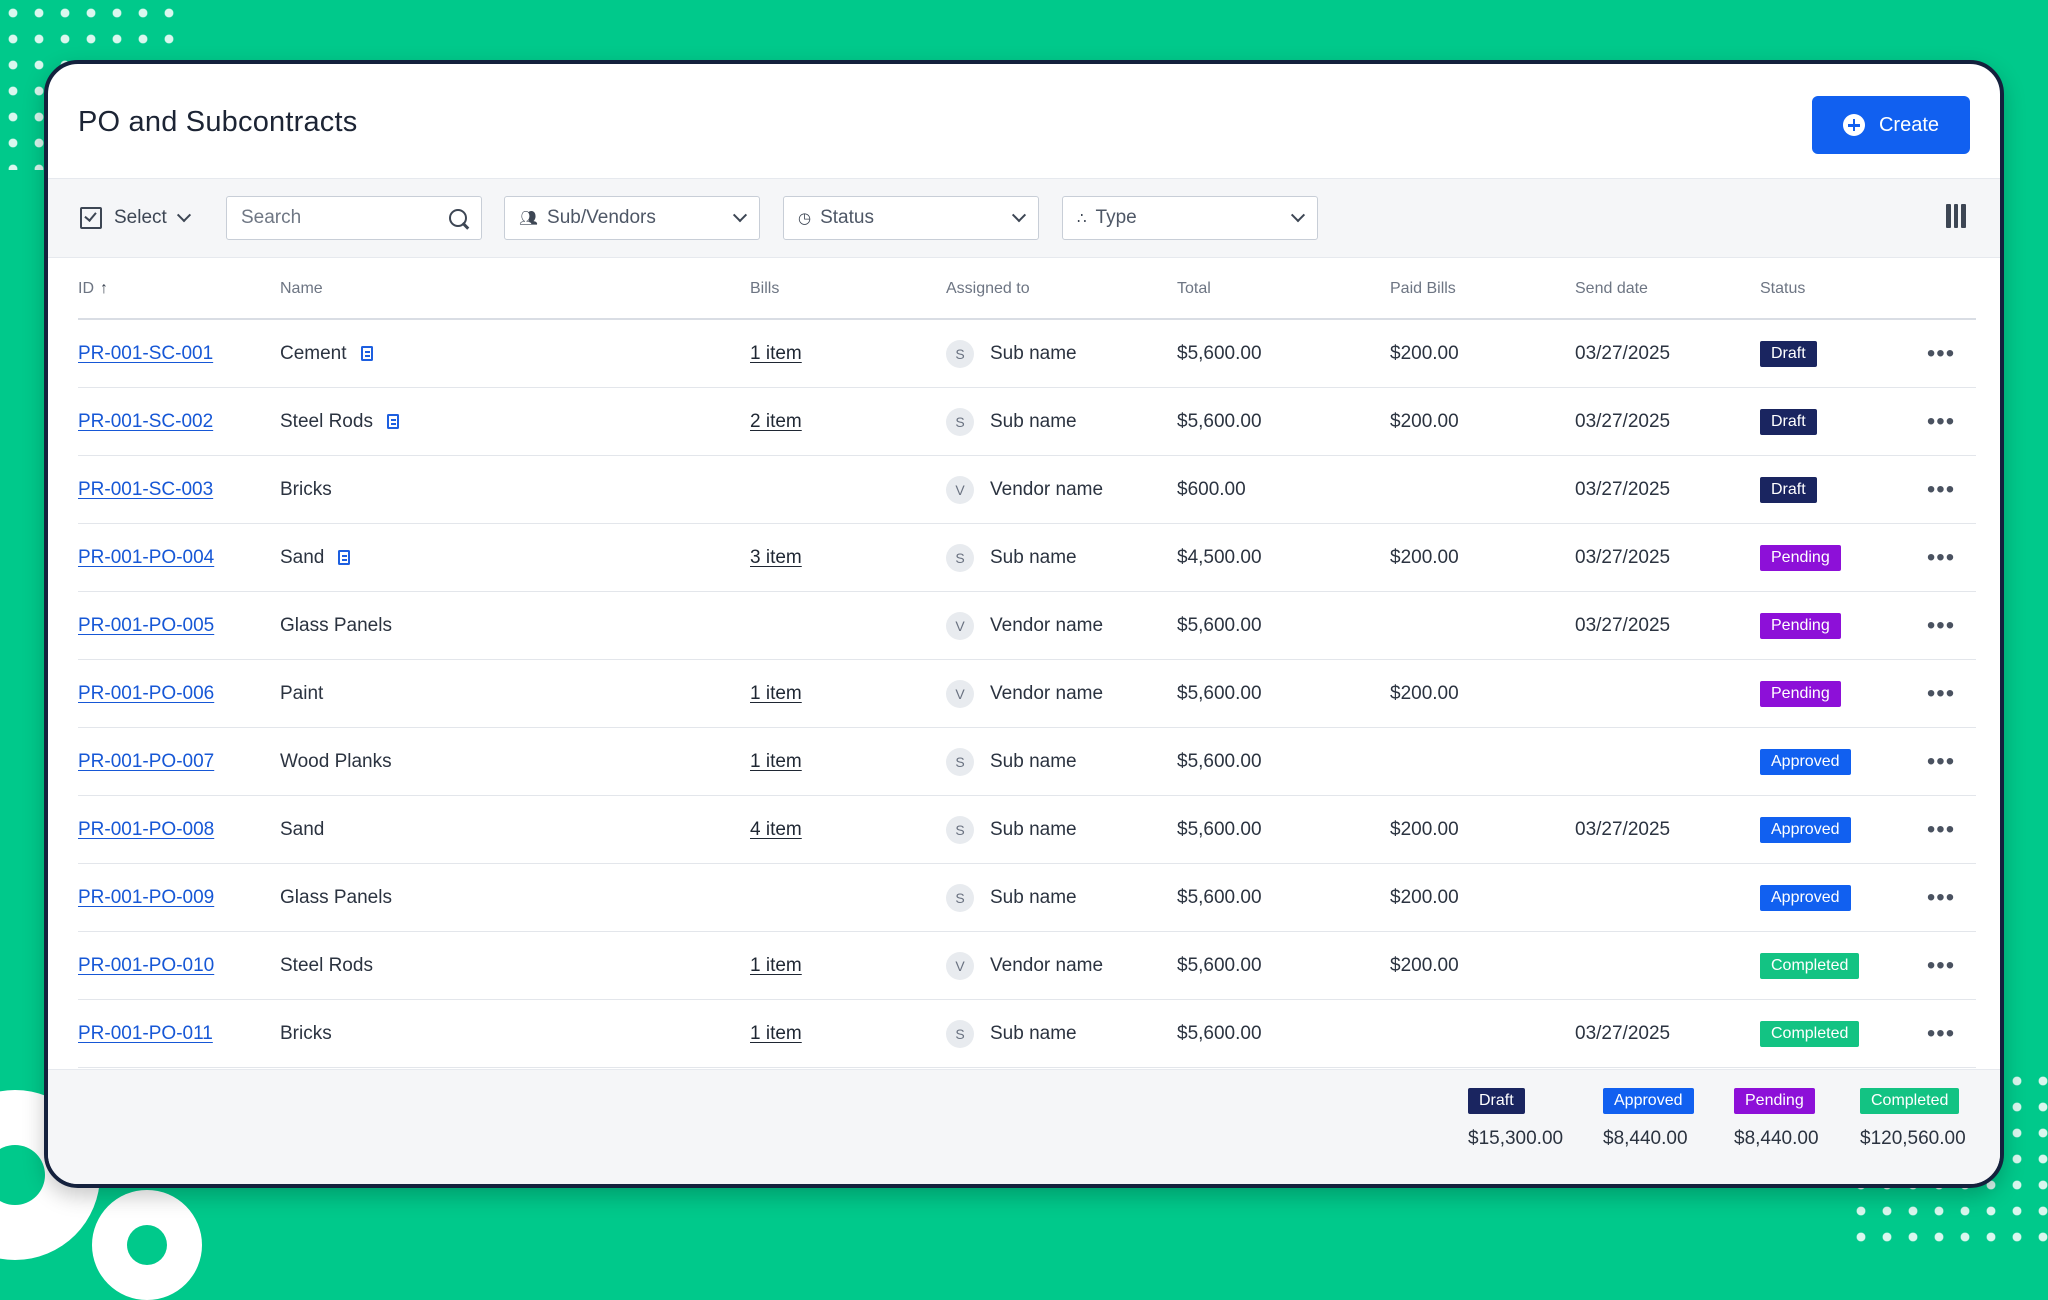 The image size is (2048, 1300). What do you see at coordinates (146, 625) in the screenshot?
I see `po-id-link: PR-001-PO-005` at bounding box center [146, 625].